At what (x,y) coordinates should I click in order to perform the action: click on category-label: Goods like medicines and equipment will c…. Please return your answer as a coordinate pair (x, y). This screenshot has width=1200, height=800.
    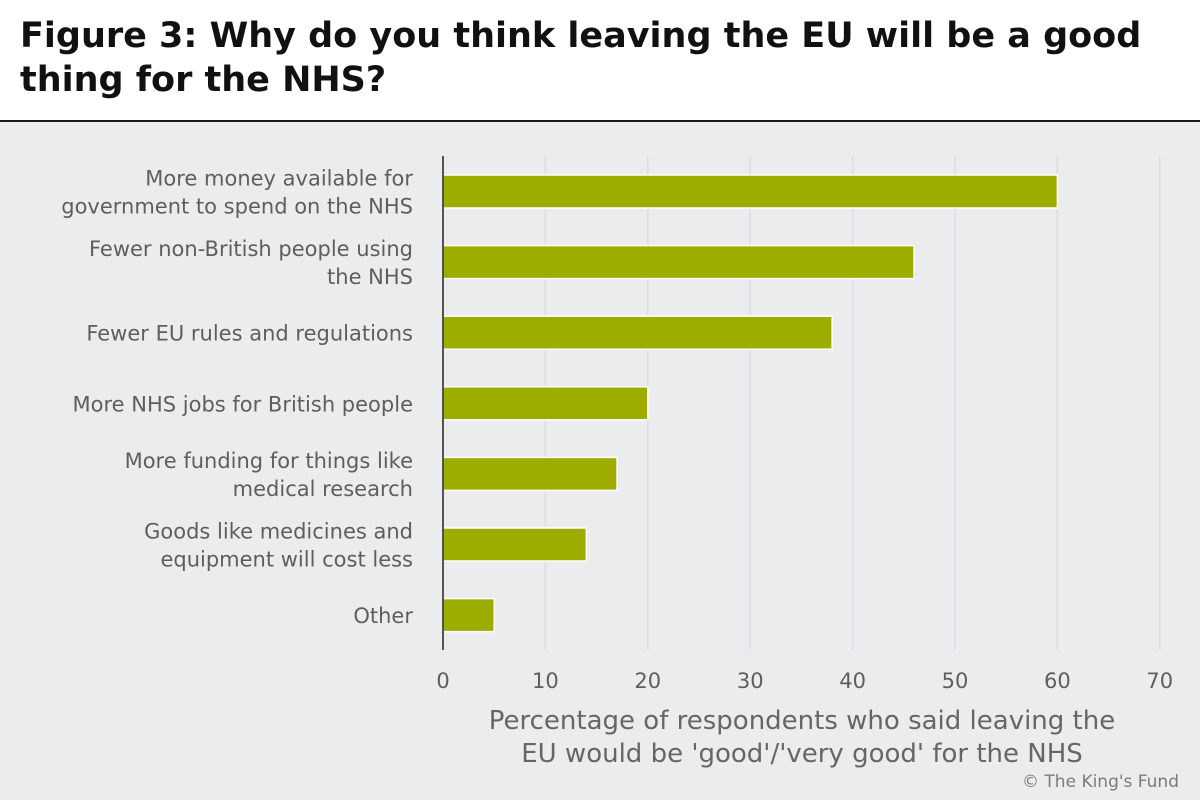
    Looking at the image, I should click on (278, 546).